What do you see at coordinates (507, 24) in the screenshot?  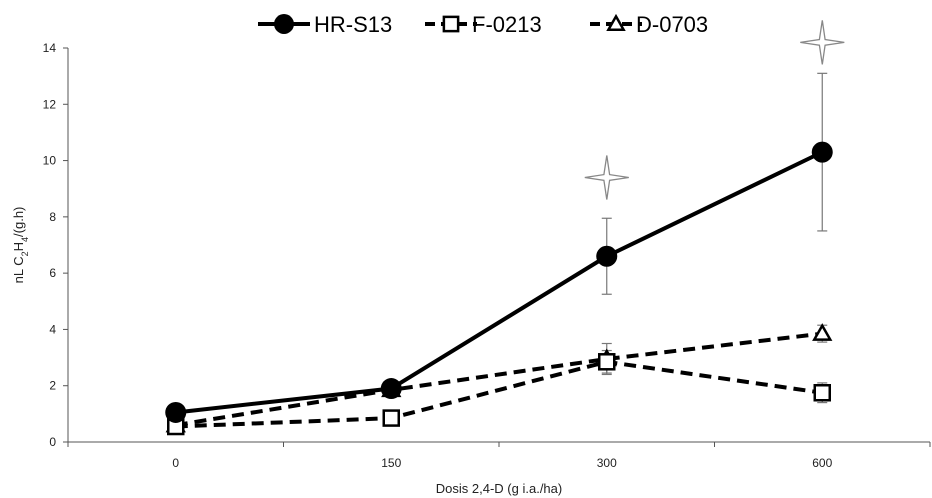 I see `legend-label-f-0213: F-0213` at bounding box center [507, 24].